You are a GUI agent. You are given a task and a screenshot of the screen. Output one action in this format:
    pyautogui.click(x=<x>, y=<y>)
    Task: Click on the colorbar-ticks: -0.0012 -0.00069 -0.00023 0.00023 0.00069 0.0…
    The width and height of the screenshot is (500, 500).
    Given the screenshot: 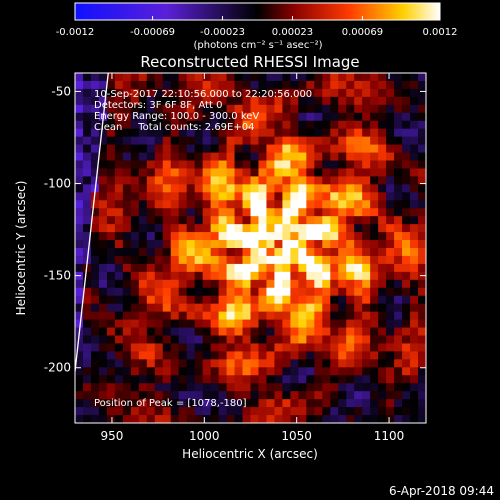 What is the action you would take?
    pyautogui.click(x=257, y=27)
    